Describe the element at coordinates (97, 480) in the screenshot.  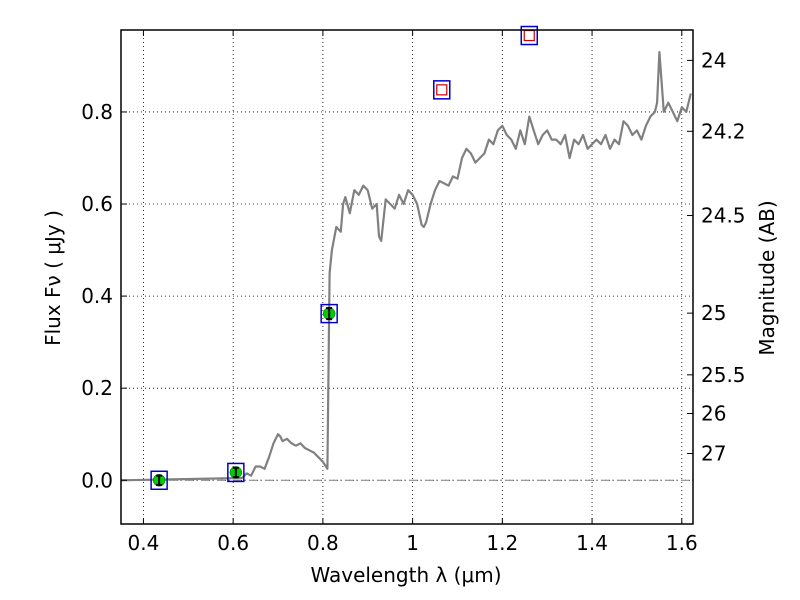
I see `y-tick-label: 0.0` at that location.